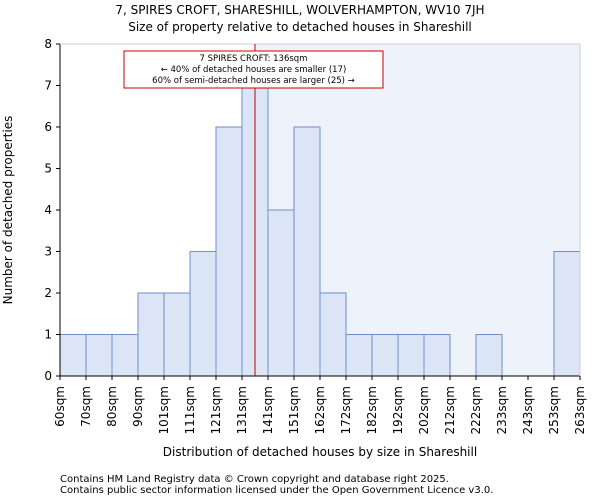 This screenshot has height=500, width=600. Describe the element at coordinates (8, 210) in the screenshot. I see `y-axis-title: Number of detached properties` at that location.